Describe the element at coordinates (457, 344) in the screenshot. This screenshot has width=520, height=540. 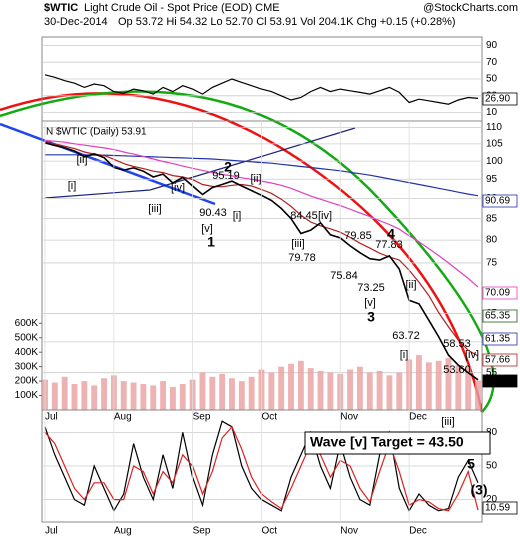
I see `annotation: 58.53` at that location.